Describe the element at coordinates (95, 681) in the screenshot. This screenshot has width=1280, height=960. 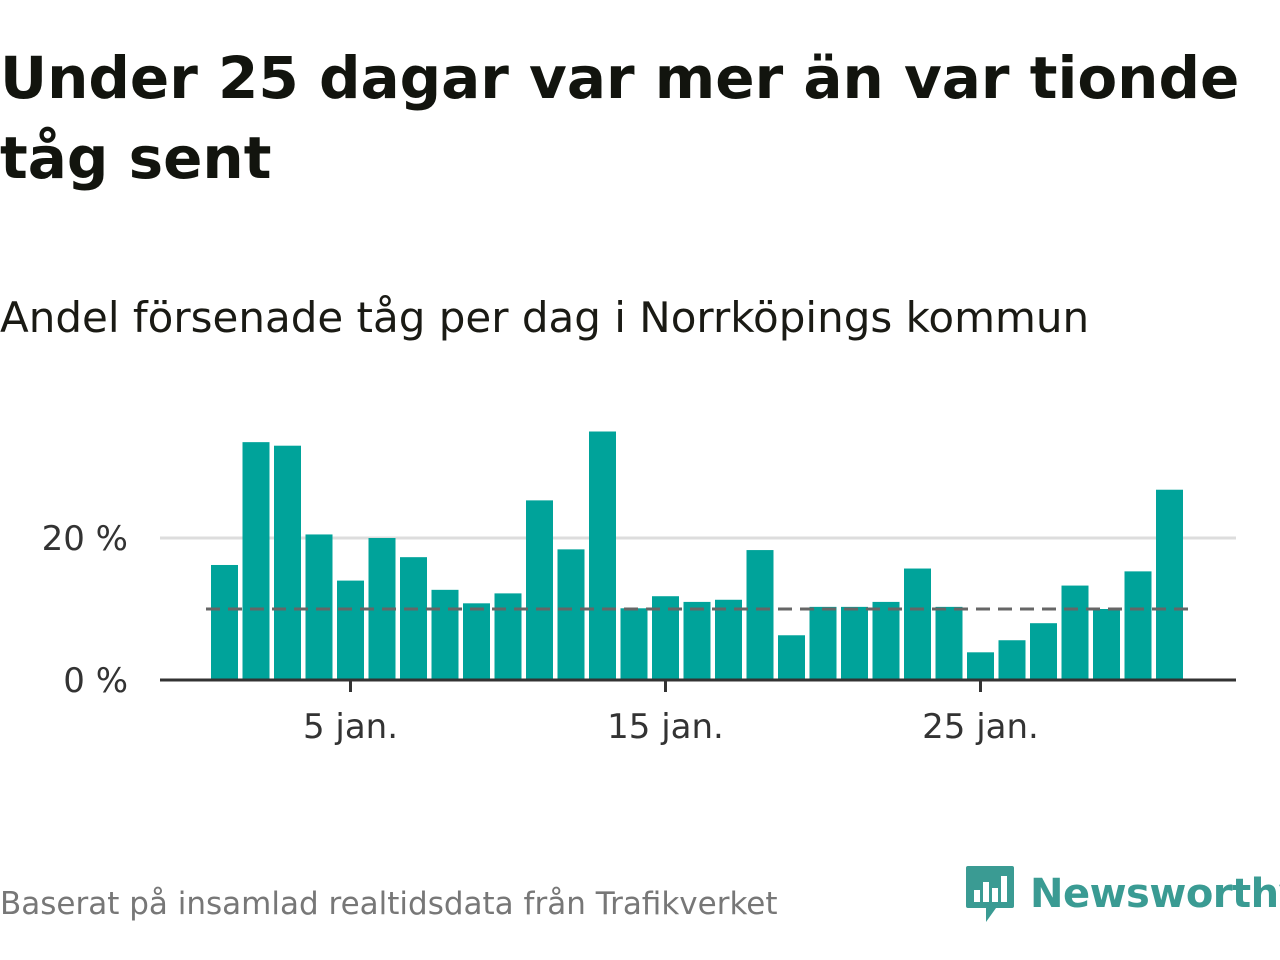
I see `y-tick-label: 0 %` at that location.